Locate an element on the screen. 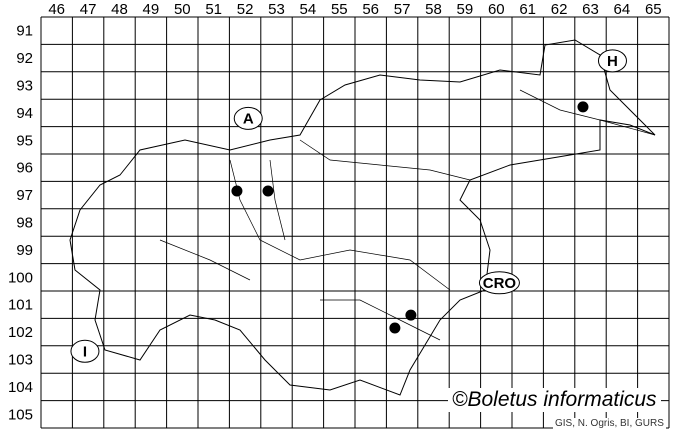  column-label: 54 is located at coordinates (308, 9).